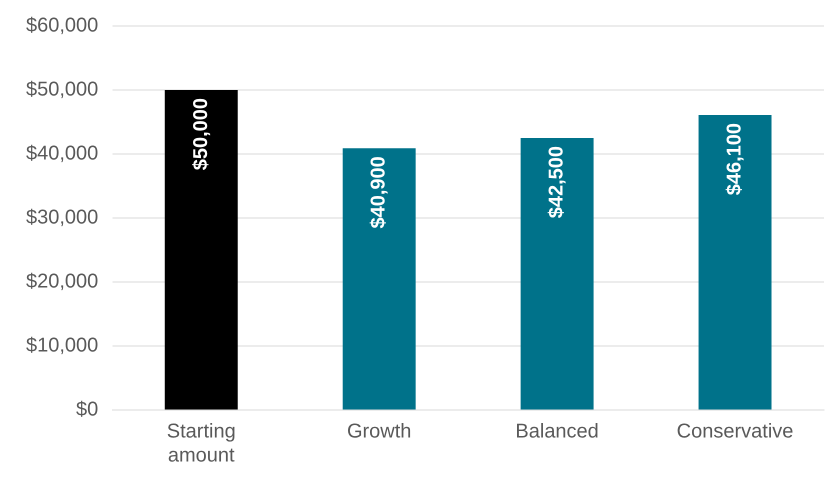  Describe the element at coordinates (735, 159) in the screenshot. I see `data-label: $46,100` at that location.